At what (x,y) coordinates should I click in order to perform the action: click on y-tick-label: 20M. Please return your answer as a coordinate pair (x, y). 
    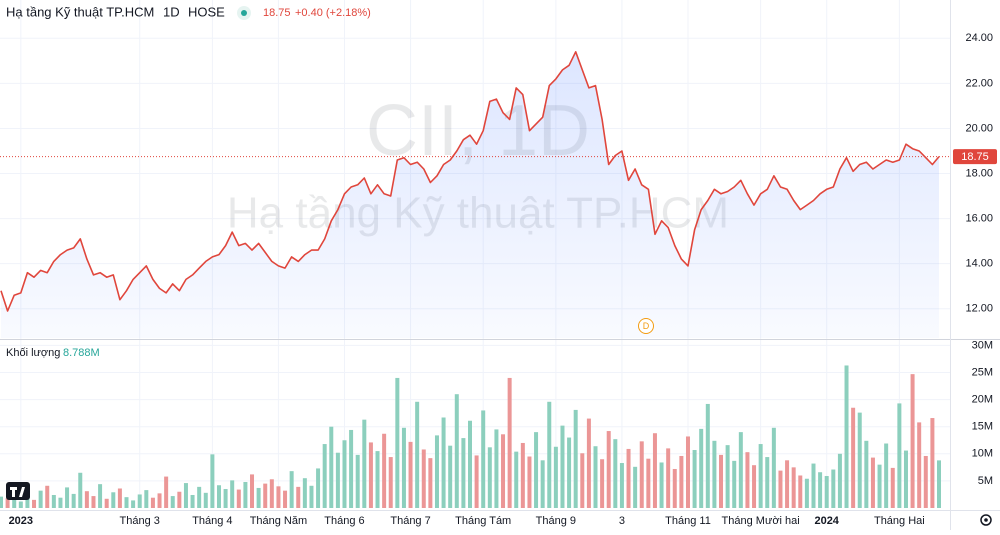
    Looking at the image, I should click on (982, 400).